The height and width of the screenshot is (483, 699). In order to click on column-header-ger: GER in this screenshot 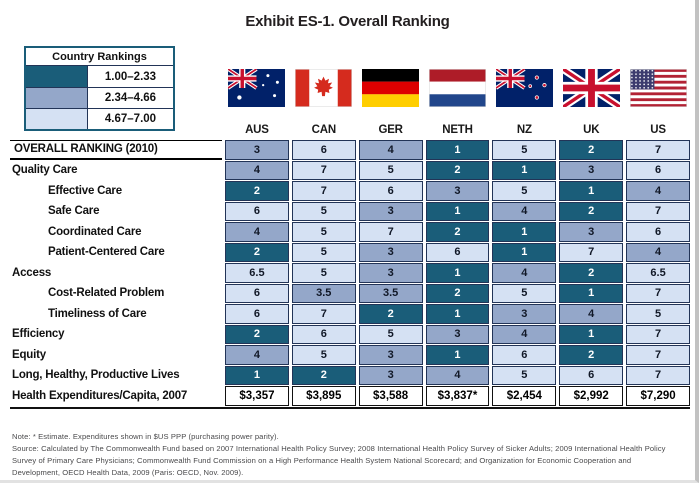, I will do `click(390, 130)`.